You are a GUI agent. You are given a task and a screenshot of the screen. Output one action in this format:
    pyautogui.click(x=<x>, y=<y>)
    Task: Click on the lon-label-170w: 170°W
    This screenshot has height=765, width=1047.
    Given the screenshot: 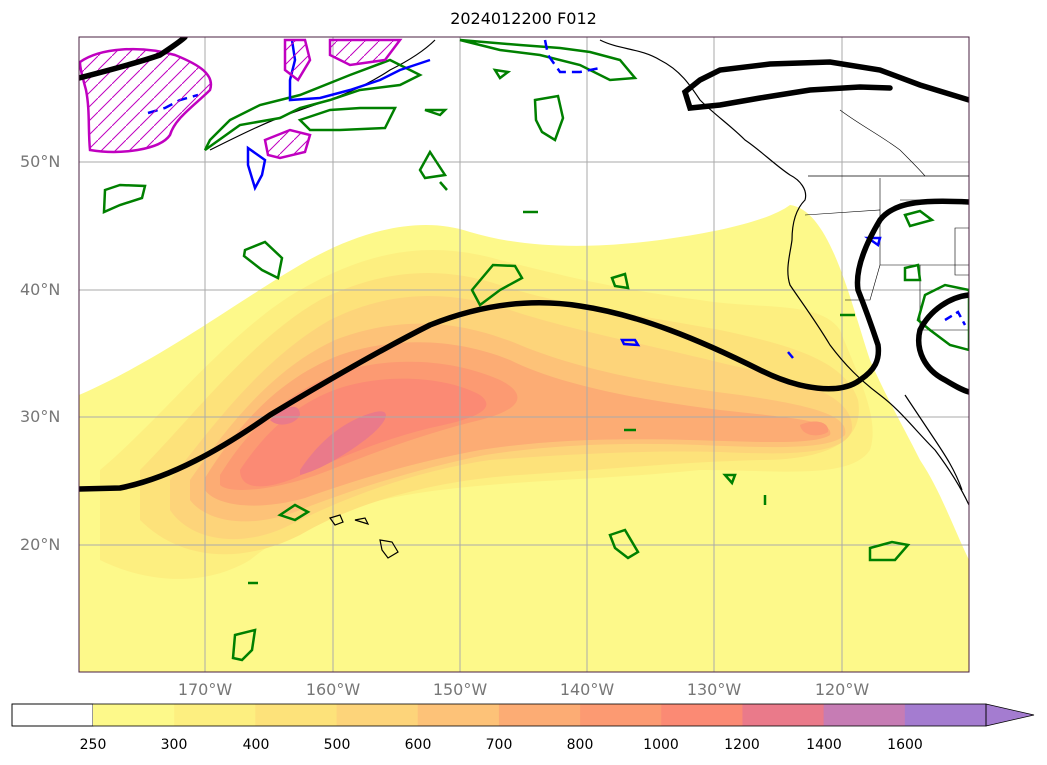 What is the action you would take?
    pyautogui.click(x=205, y=689)
    